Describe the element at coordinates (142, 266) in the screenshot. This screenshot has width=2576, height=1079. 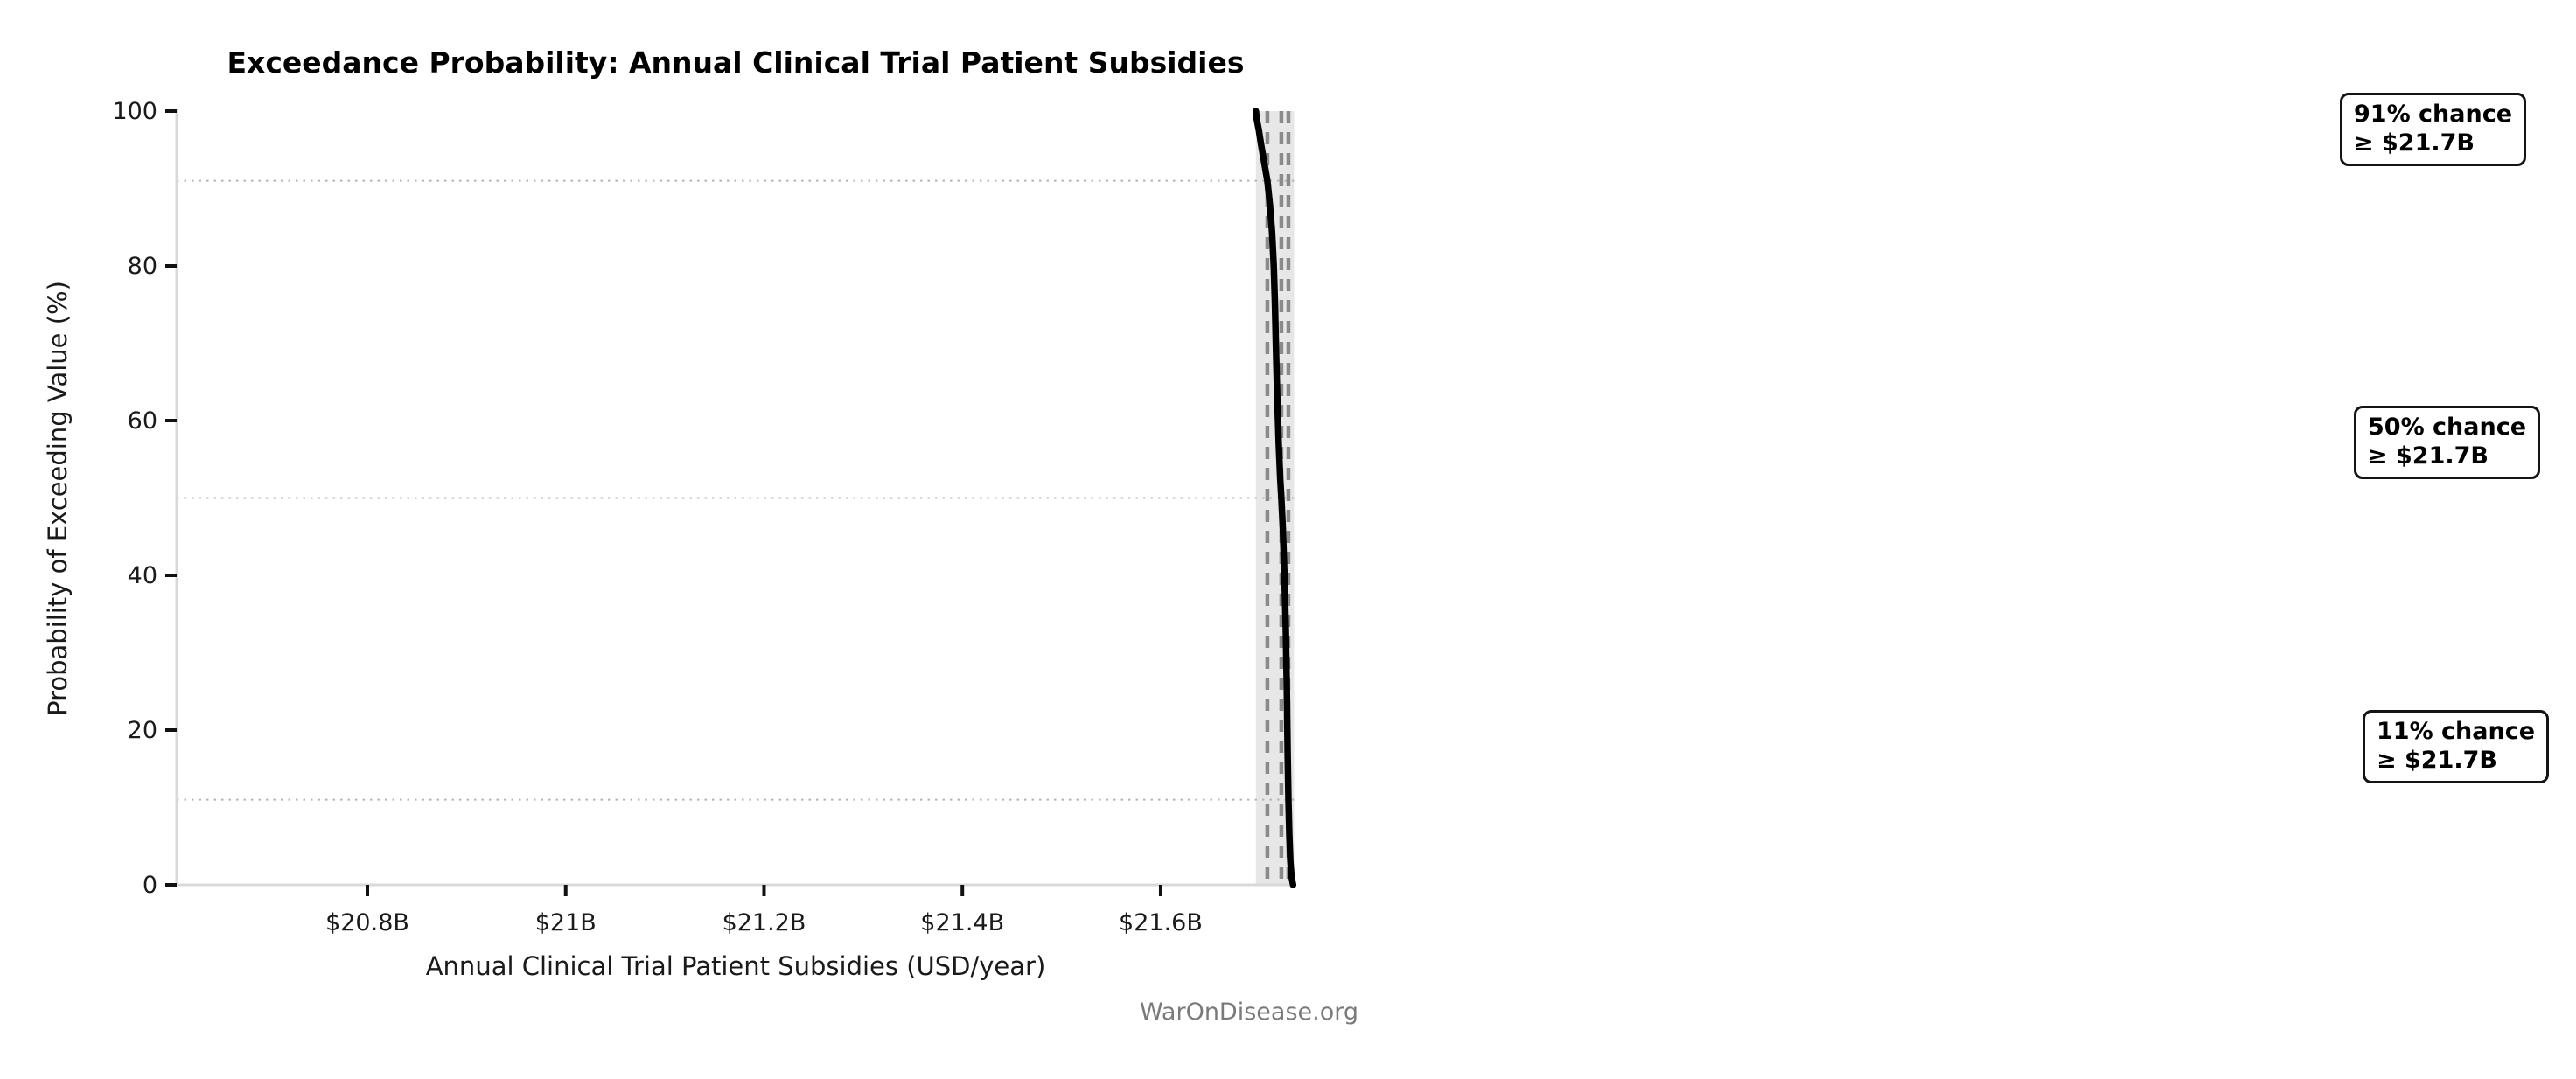
I see `y-tick-label: 80` at that location.